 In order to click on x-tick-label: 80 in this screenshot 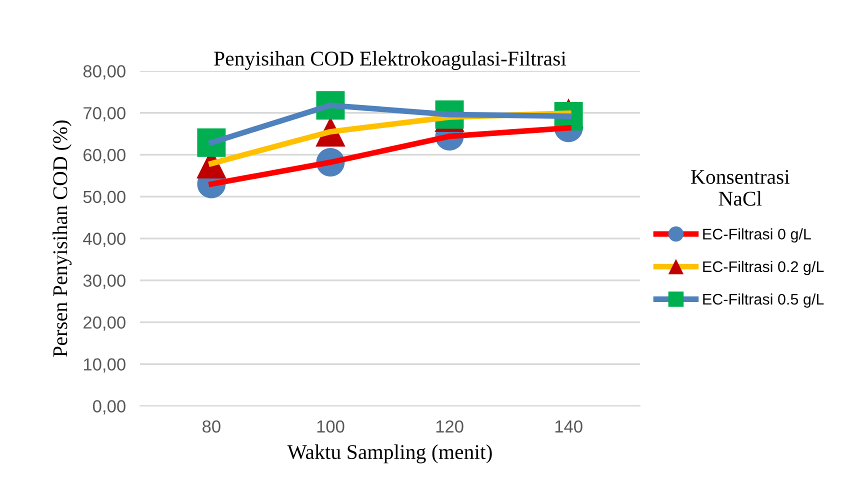, I will do `click(211, 426)`.